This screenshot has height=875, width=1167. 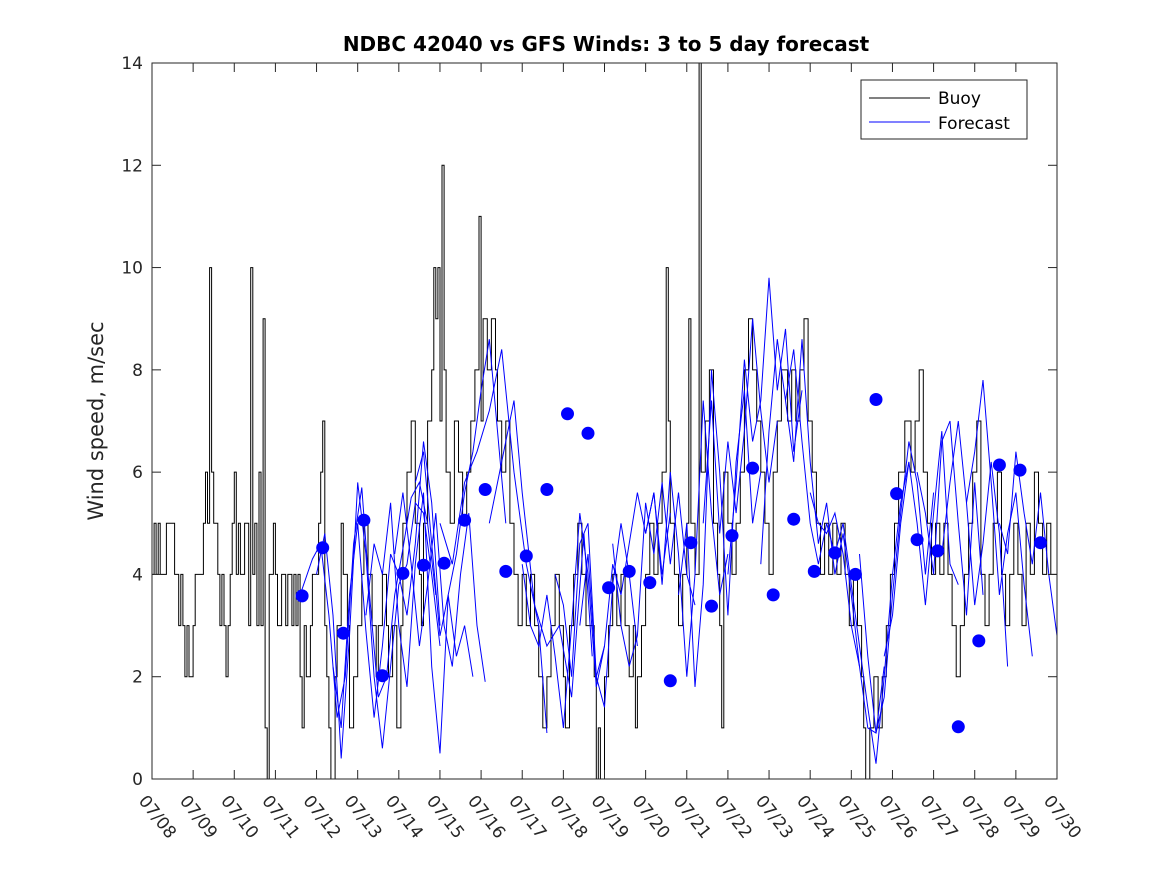 I want to click on x-tick-label: 07/17, so click(x=527, y=817).